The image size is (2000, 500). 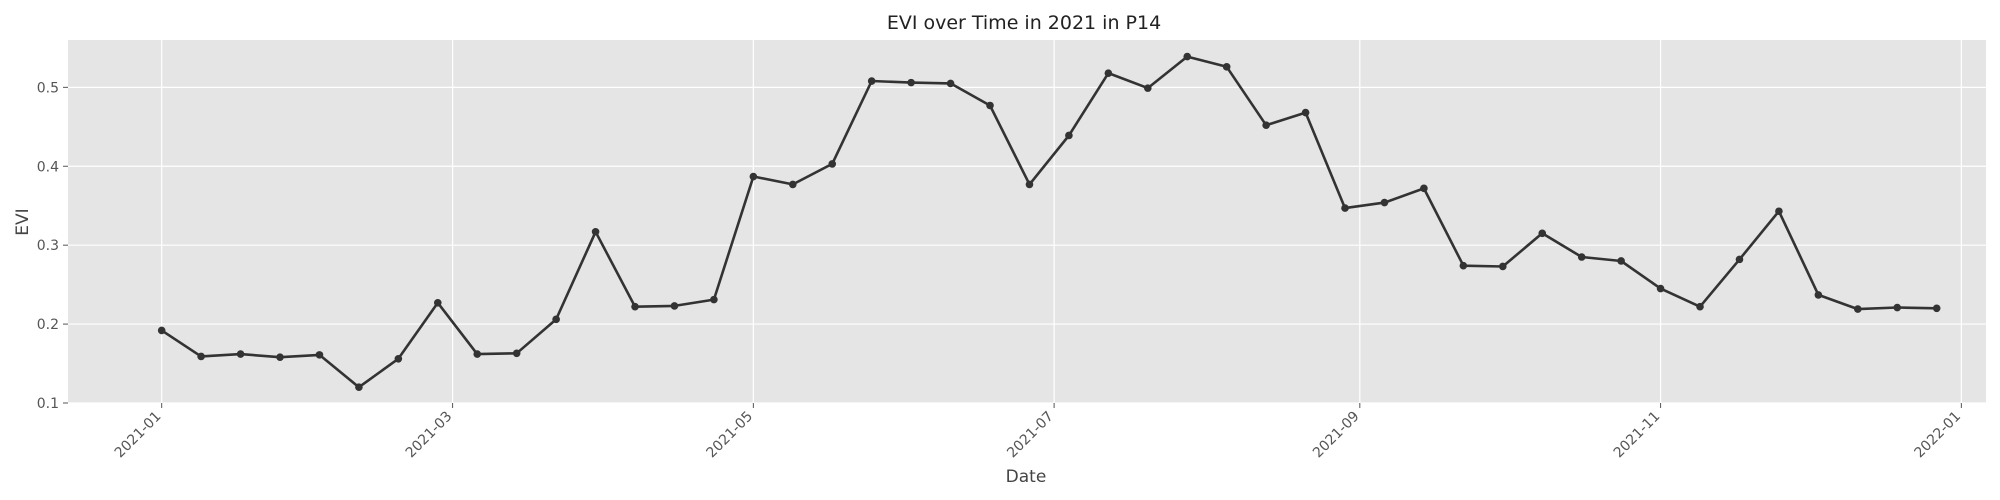 I want to click on y-tick-label: 0.4, so click(x=48, y=167).